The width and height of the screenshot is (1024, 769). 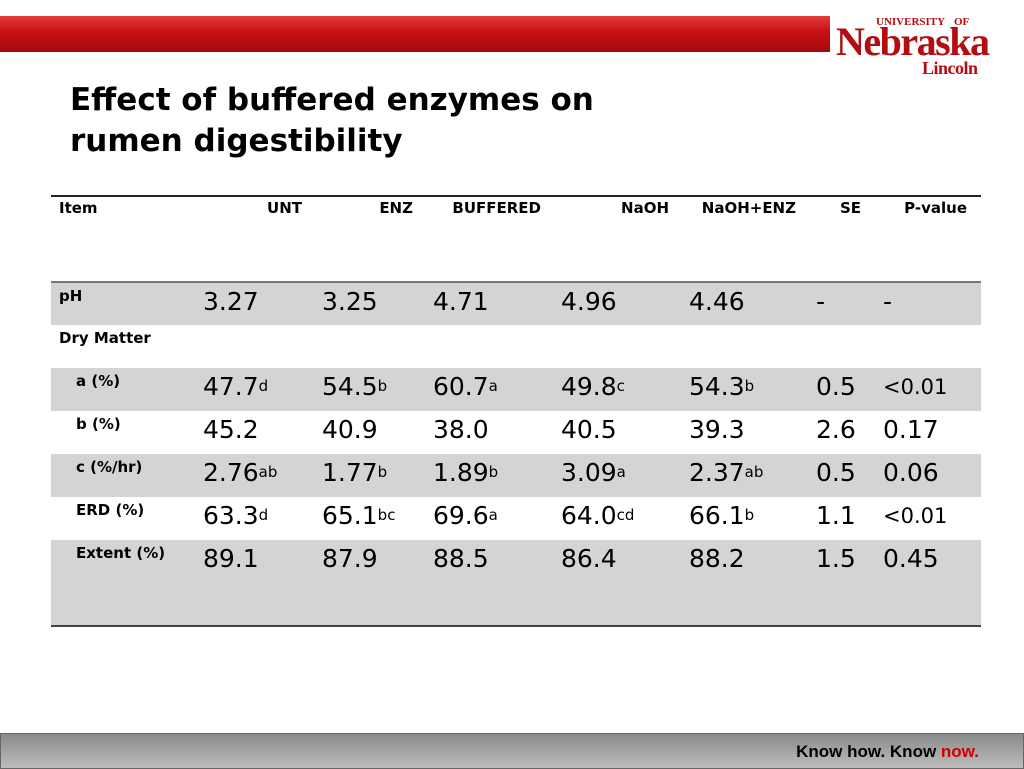 What do you see at coordinates (350, 472) in the screenshot?
I see `cell-value: 1.77` at bounding box center [350, 472].